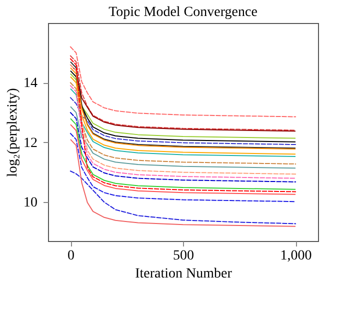 Image resolution: width=357 pixels, height=330 pixels. I want to click on x-tick-label: 0, so click(71, 256).